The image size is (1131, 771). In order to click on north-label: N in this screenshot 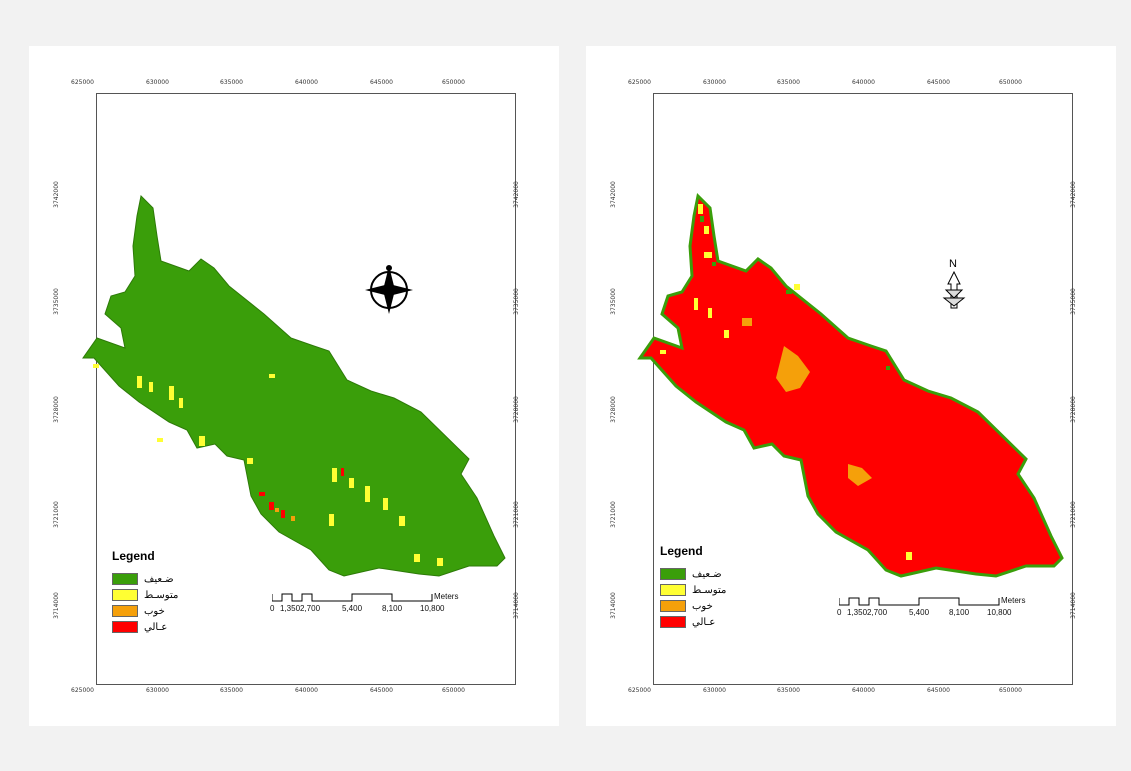, I will do `click(953, 264)`.